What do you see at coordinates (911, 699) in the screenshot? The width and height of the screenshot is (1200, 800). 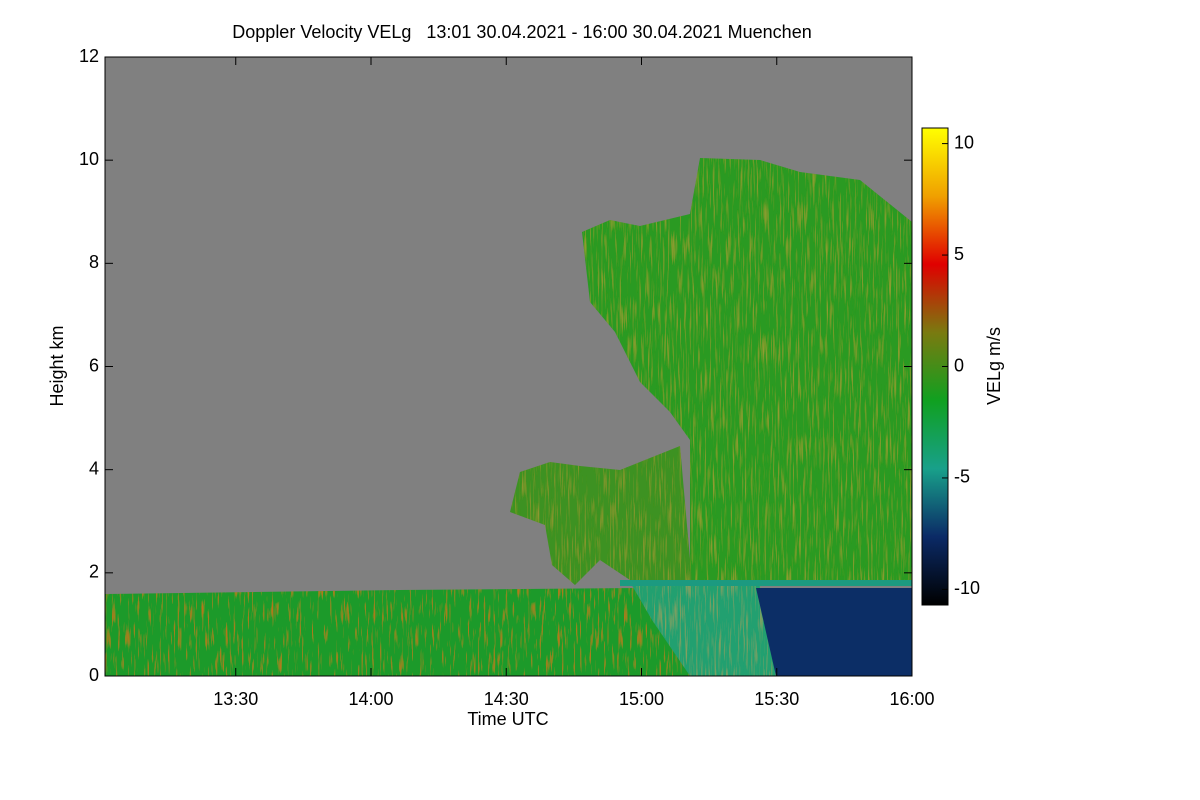 I see `x-tick-label: 16:00` at bounding box center [911, 699].